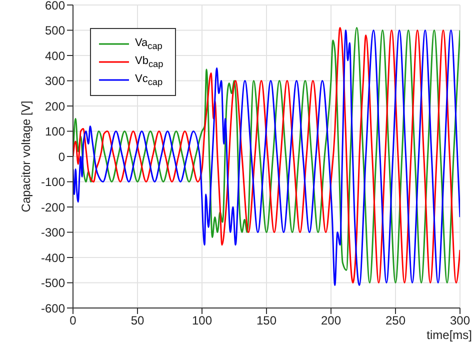 This screenshot has height=361, width=474. Describe the element at coordinates (460, 321) in the screenshot. I see `x-tick-label: 300` at that location.